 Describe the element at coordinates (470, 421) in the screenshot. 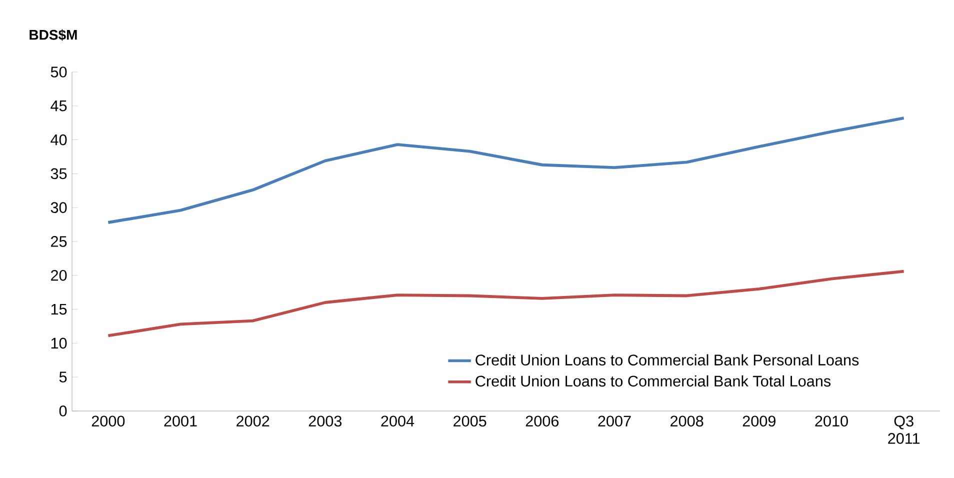

I see `x-tick-label: 2005` at that location.